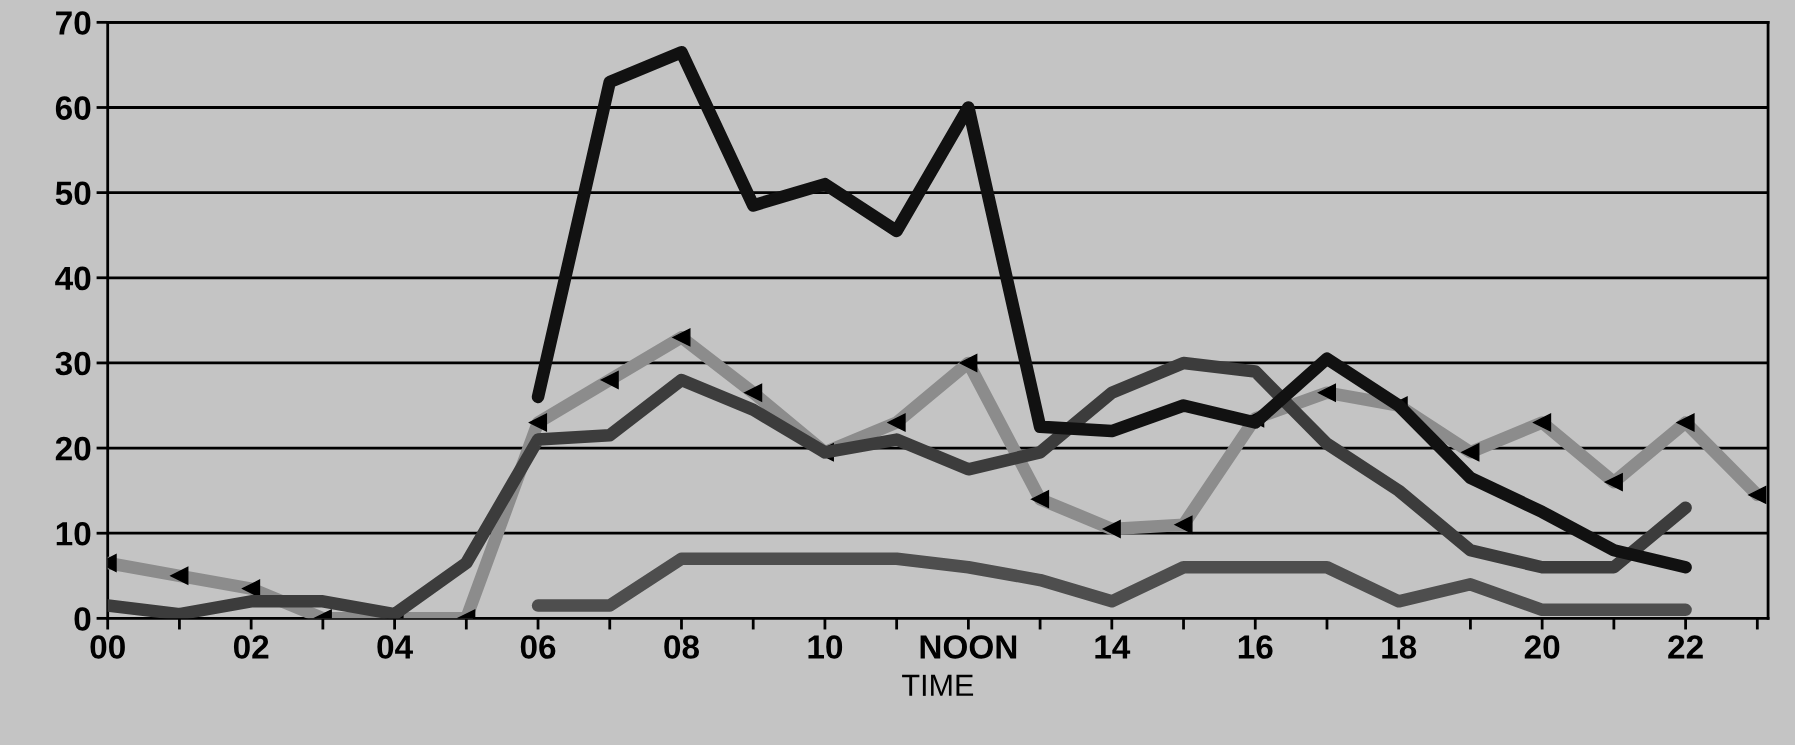 This screenshot has height=745, width=1795. Describe the element at coordinates (395, 647) in the screenshot. I see `x-tick-label: 04` at that location.